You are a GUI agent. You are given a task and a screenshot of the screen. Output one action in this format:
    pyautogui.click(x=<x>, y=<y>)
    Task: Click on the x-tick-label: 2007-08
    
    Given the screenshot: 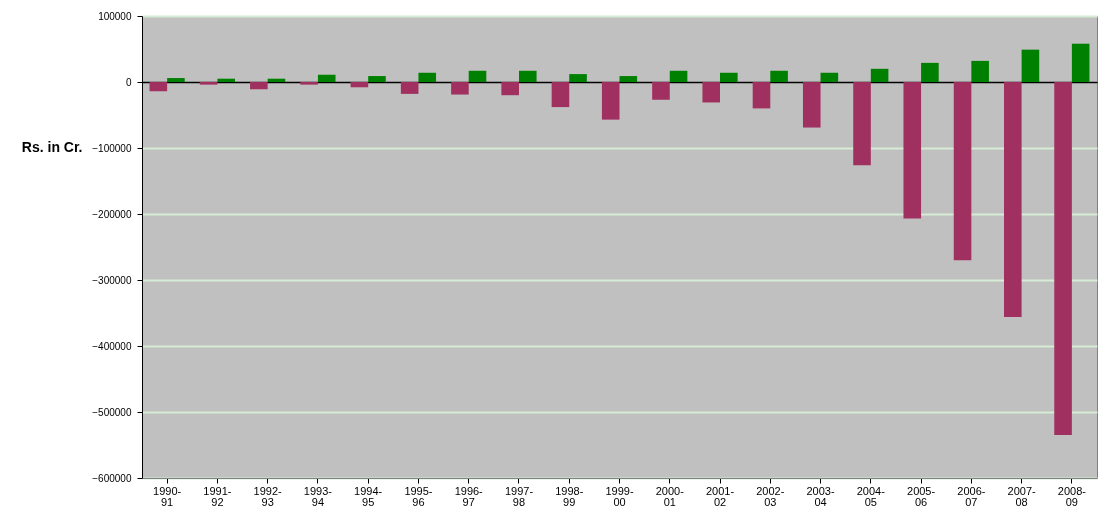 What is the action you would take?
    pyautogui.click(x=1022, y=496)
    